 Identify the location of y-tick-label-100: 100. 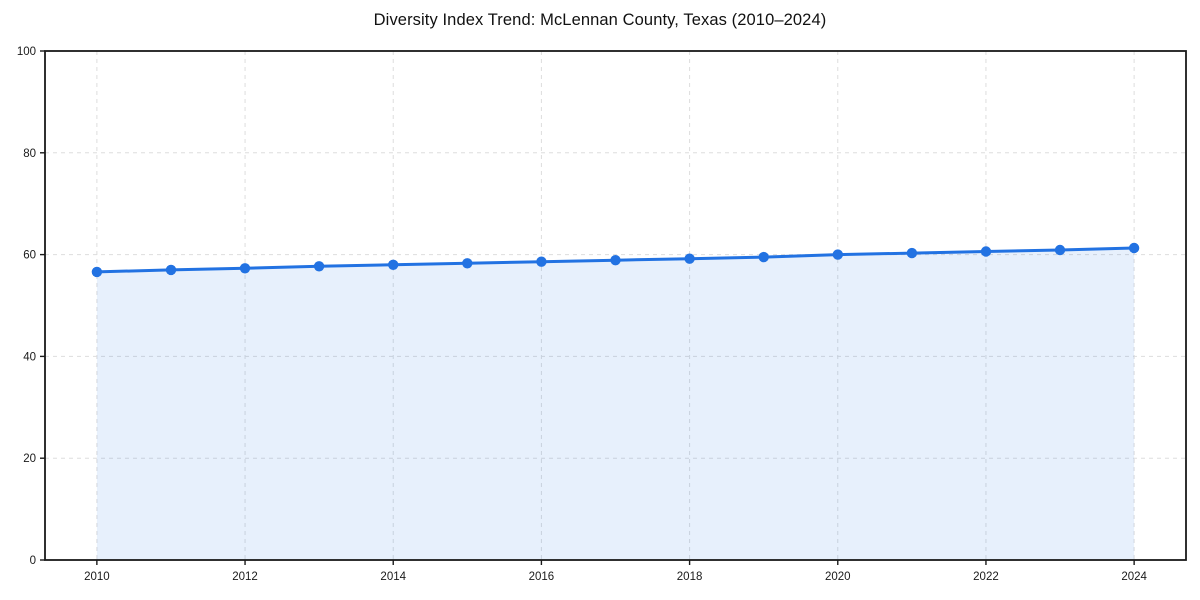
(26, 52).